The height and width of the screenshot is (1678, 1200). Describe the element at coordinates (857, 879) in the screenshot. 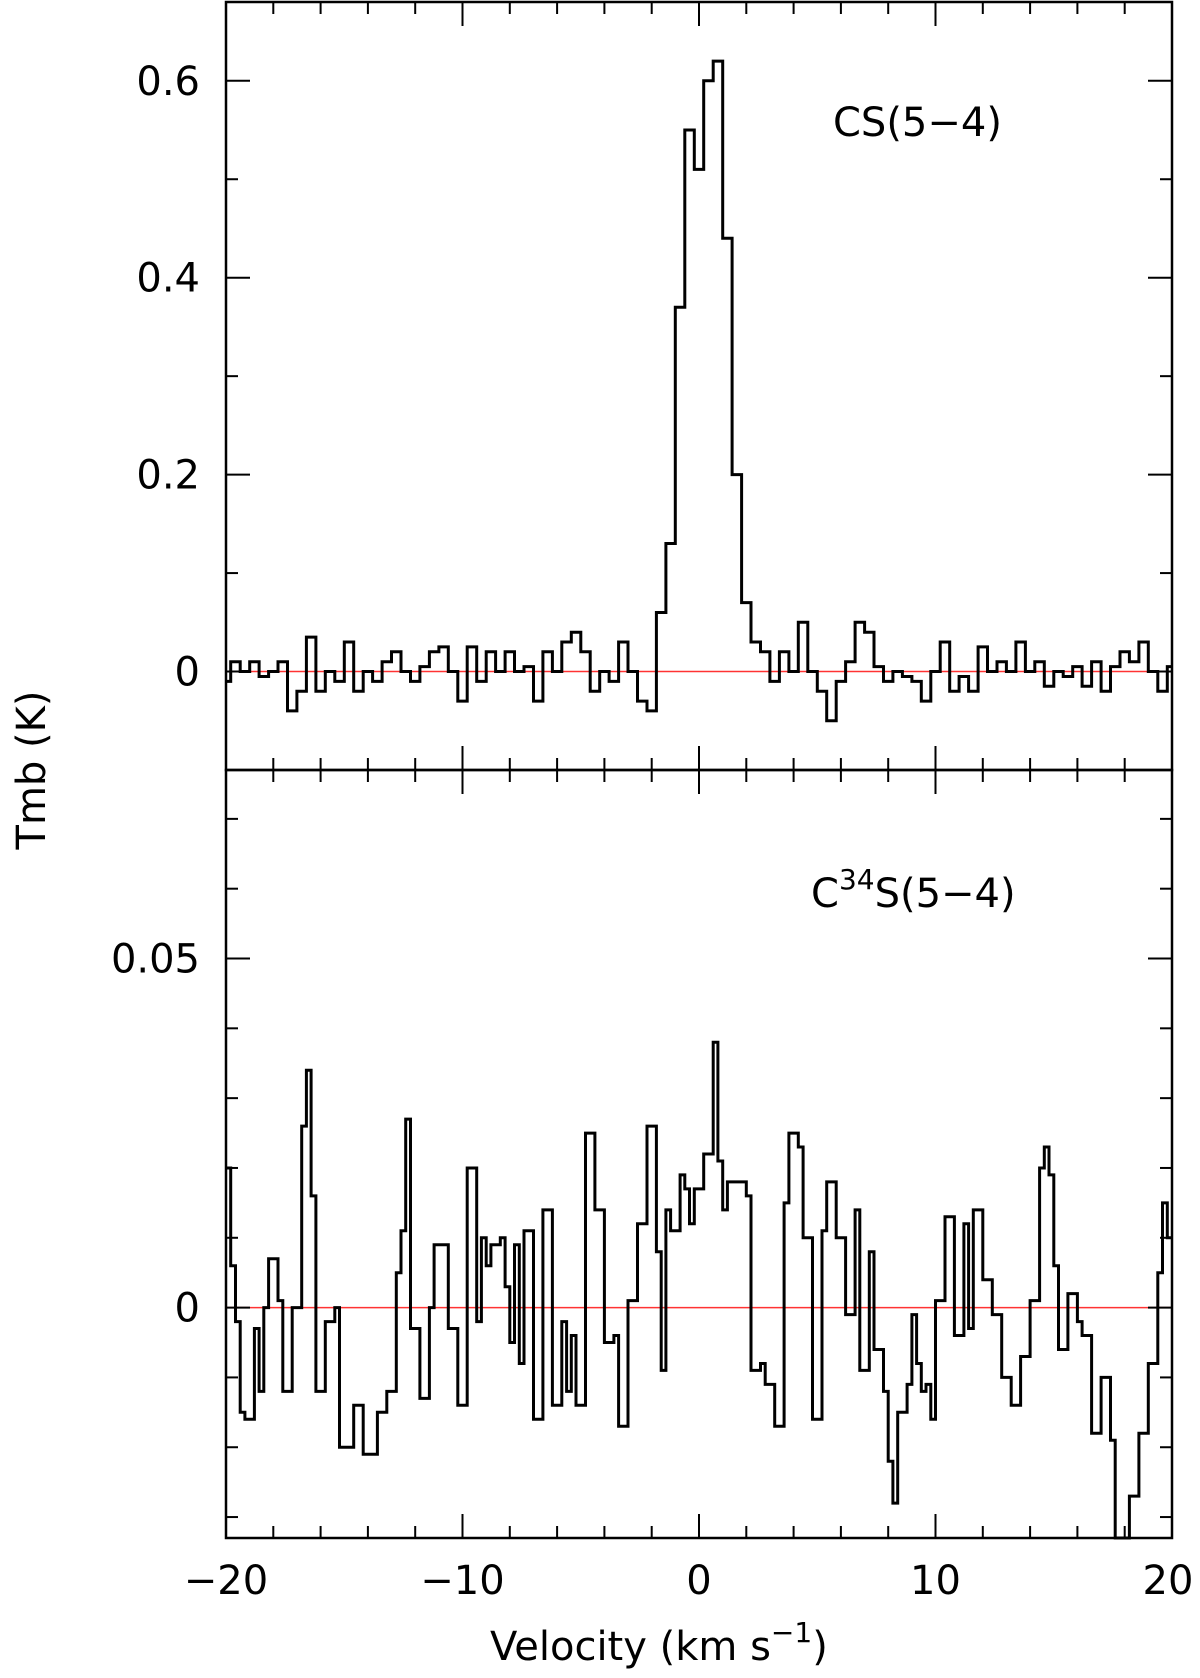

I see `bottom-label-isotope: 34` at that location.